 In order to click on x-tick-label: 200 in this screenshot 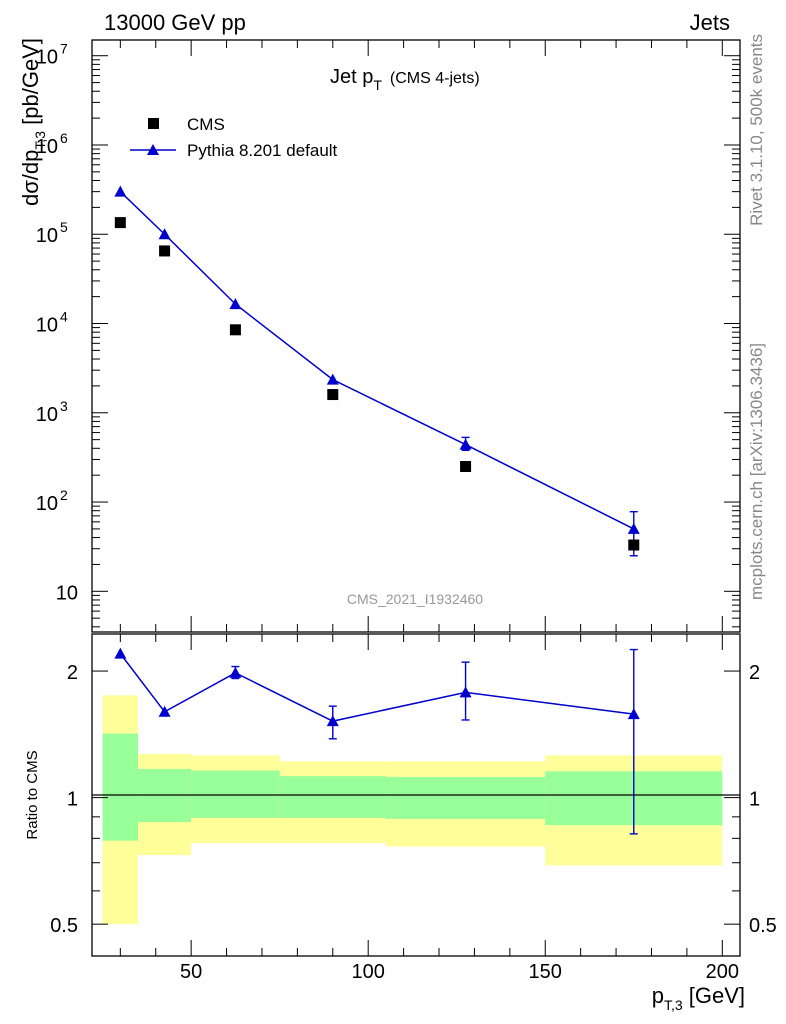, I will do `click(722, 972)`.